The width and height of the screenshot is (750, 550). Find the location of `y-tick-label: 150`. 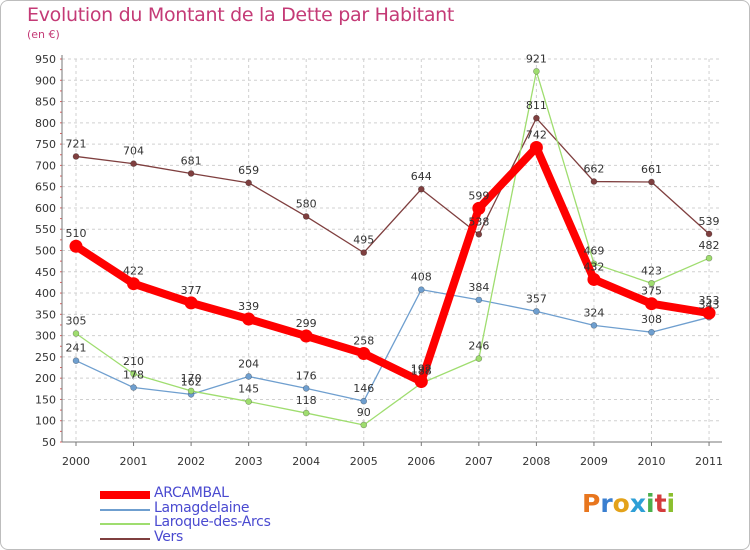

y-tick-label: 150 is located at coordinates (45, 399).